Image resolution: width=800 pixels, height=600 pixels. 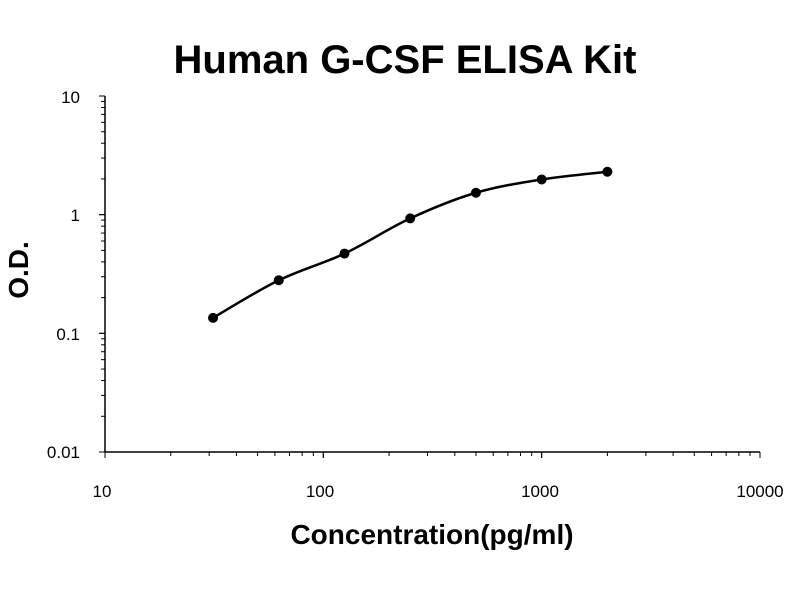 I want to click on y-tick-label: 0.1, so click(x=68, y=334).